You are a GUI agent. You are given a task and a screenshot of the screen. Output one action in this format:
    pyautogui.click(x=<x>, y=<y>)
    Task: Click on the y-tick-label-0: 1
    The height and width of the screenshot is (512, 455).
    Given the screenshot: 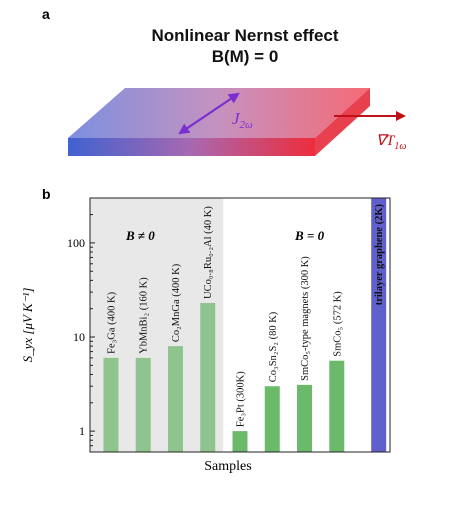 What is the action you would take?
    pyautogui.click(x=82, y=431)
    